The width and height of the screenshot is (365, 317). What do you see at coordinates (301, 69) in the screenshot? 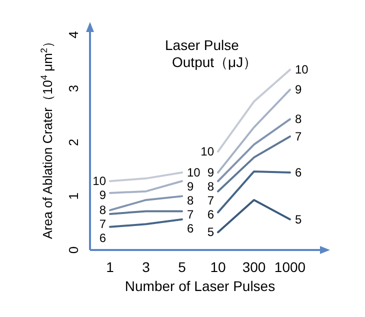
I see `category-label: 10` at bounding box center [301, 69].